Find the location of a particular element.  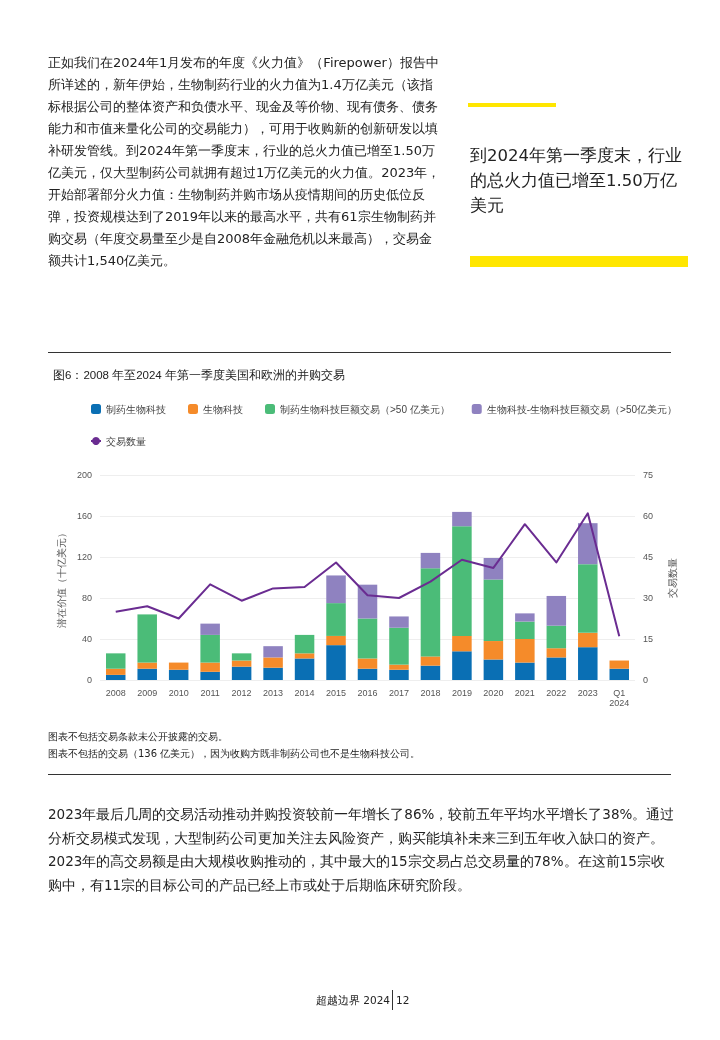

y-tick-label: 80 is located at coordinates (86, 598).